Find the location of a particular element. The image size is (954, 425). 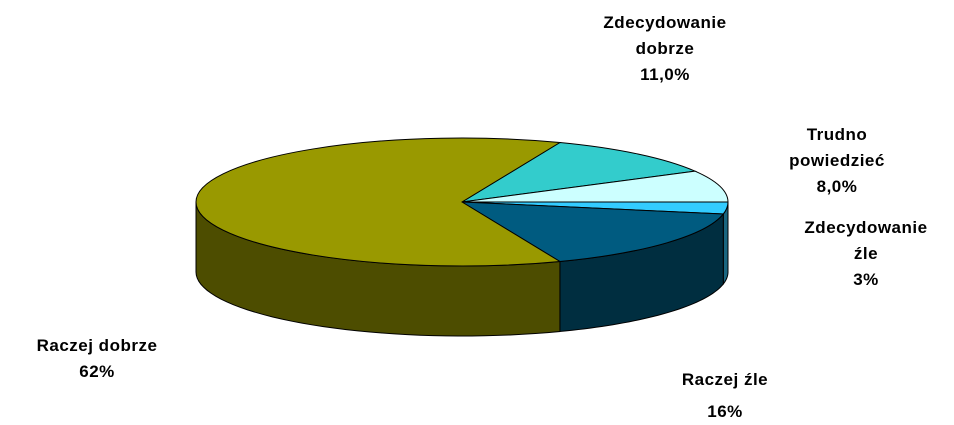

value-label: 3% is located at coordinates (866, 279).